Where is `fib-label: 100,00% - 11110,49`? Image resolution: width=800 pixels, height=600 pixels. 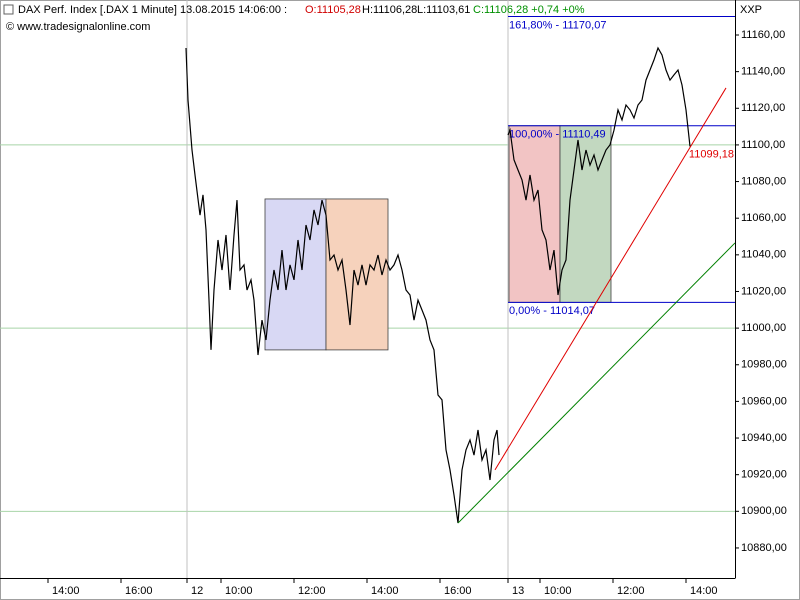 fib-label: 100,00% - 11110,49 is located at coordinates (557, 135).